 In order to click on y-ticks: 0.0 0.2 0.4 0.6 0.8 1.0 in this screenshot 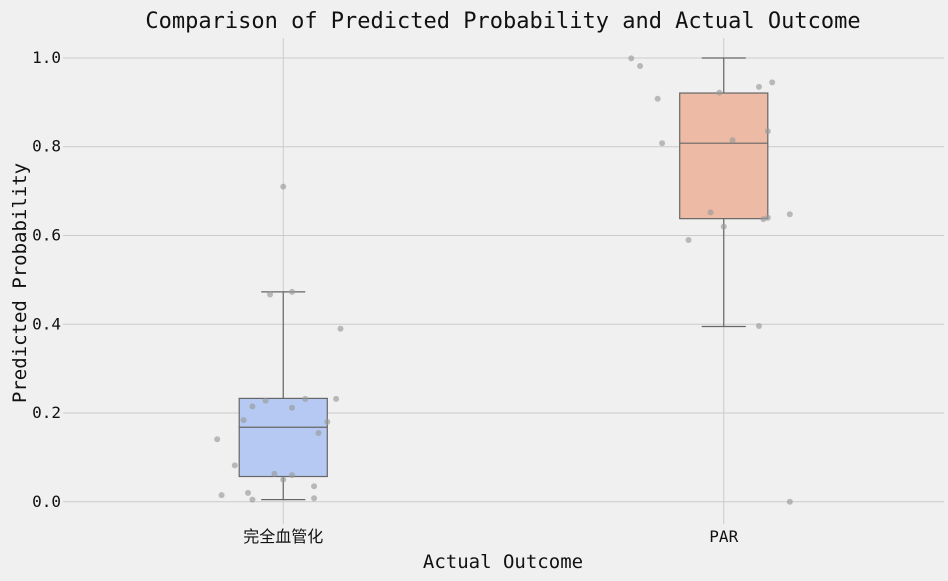, I will do `click(46, 279)`.